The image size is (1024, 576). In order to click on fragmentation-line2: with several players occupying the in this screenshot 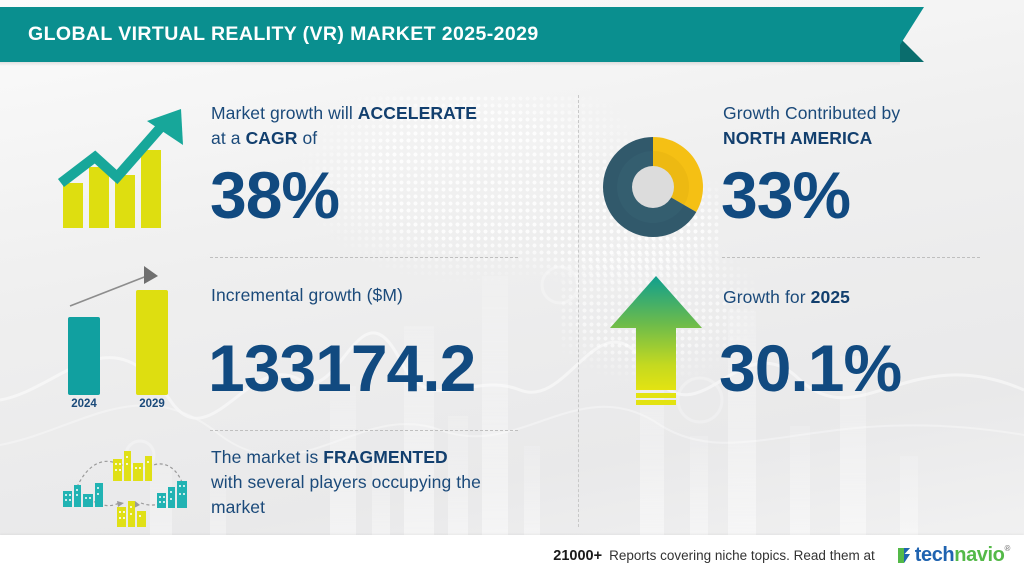, I will do `click(346, 482)`.